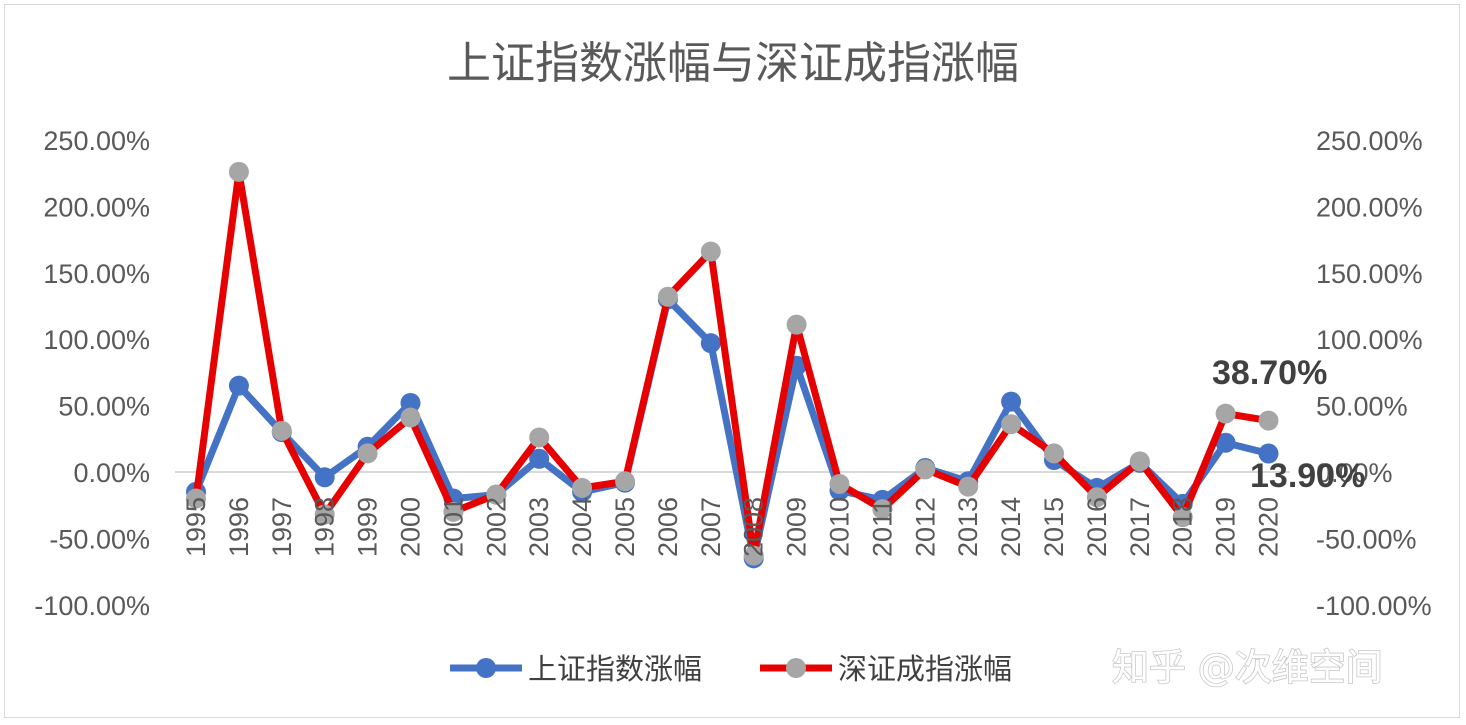  I want to click on data-label-sh-2020: 13.90%, so click(1307, 476).